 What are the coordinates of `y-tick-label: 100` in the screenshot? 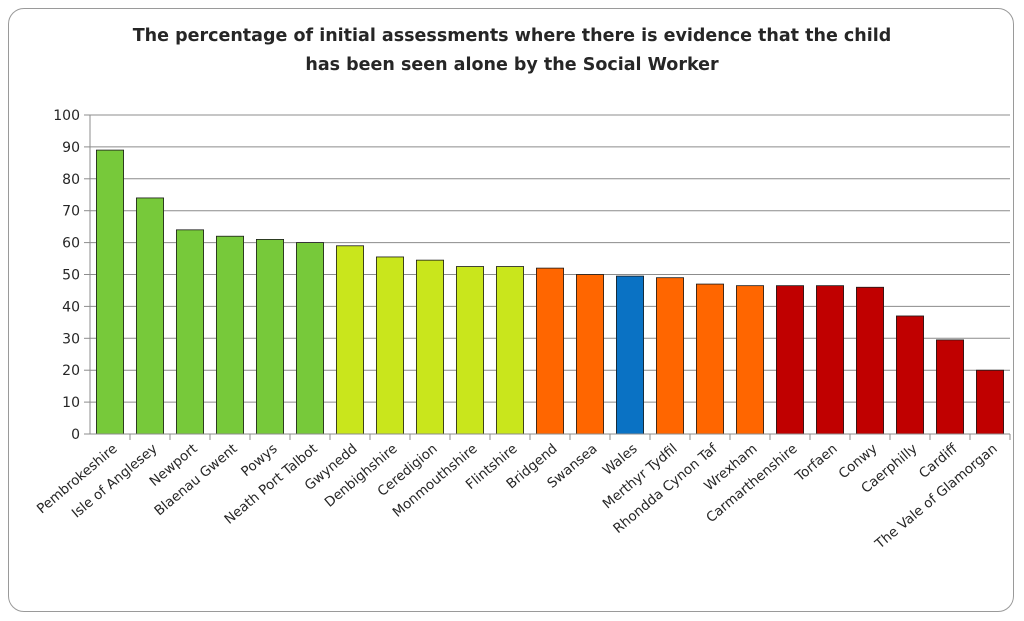 It's located at (66, 116).